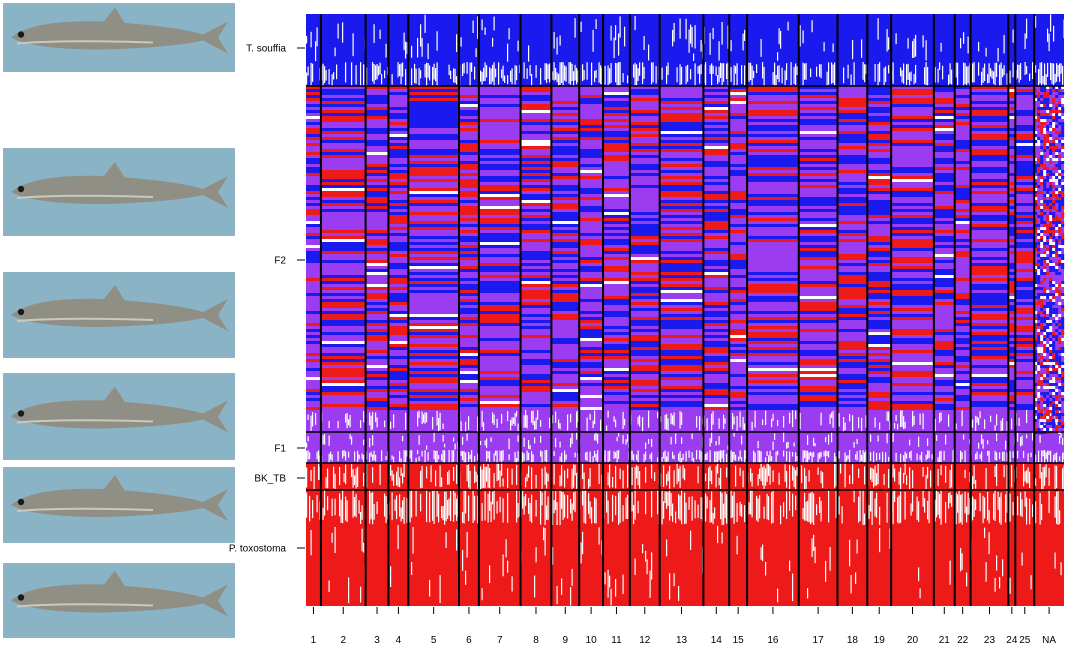 The height and width of the screenshot is (647, 1065). I want to click on x-tick-label-11: 11, so click(616, 640).